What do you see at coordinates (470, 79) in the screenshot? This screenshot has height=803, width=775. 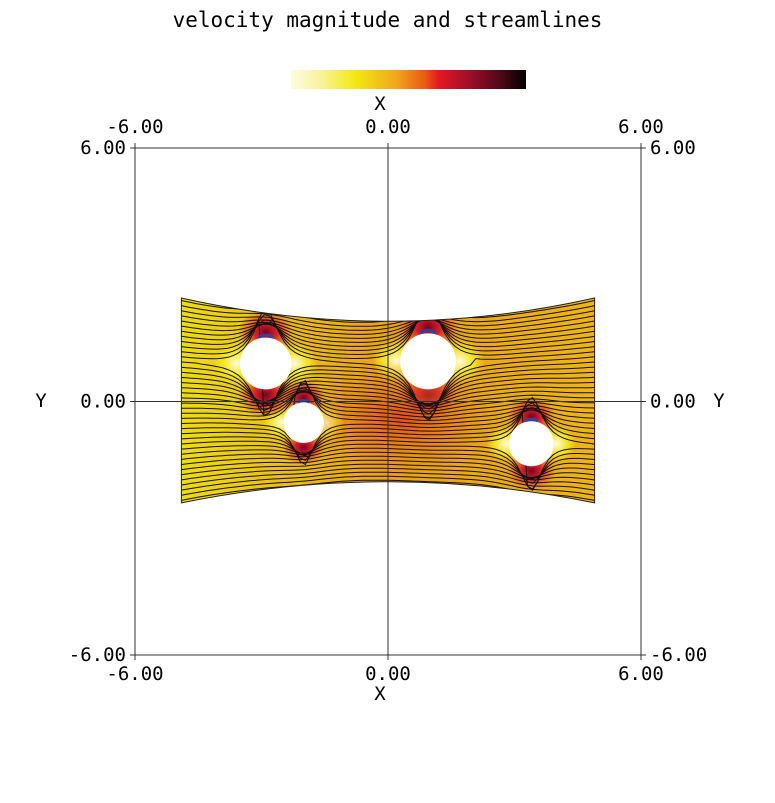 I see `colorbar` at bounding box center [470, 79].